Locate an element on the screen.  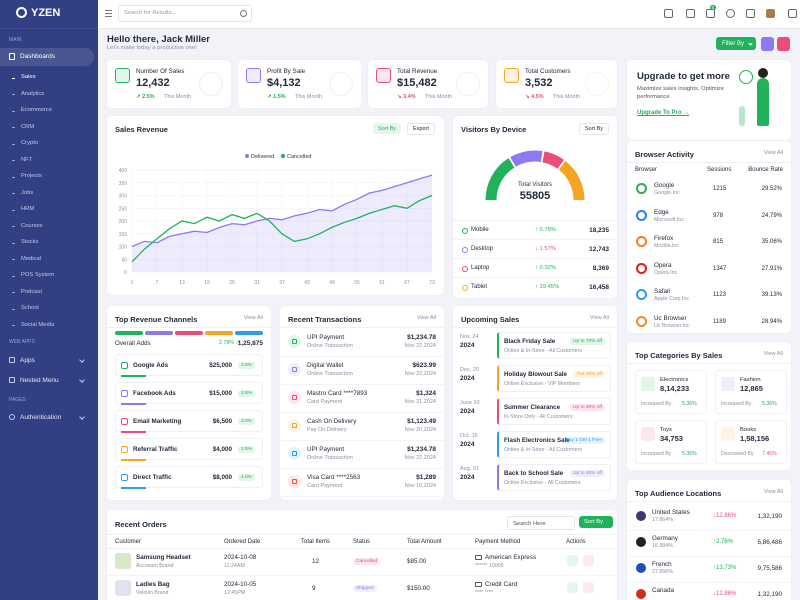
filter-button: Filter By is located at coordinates (736, 43).